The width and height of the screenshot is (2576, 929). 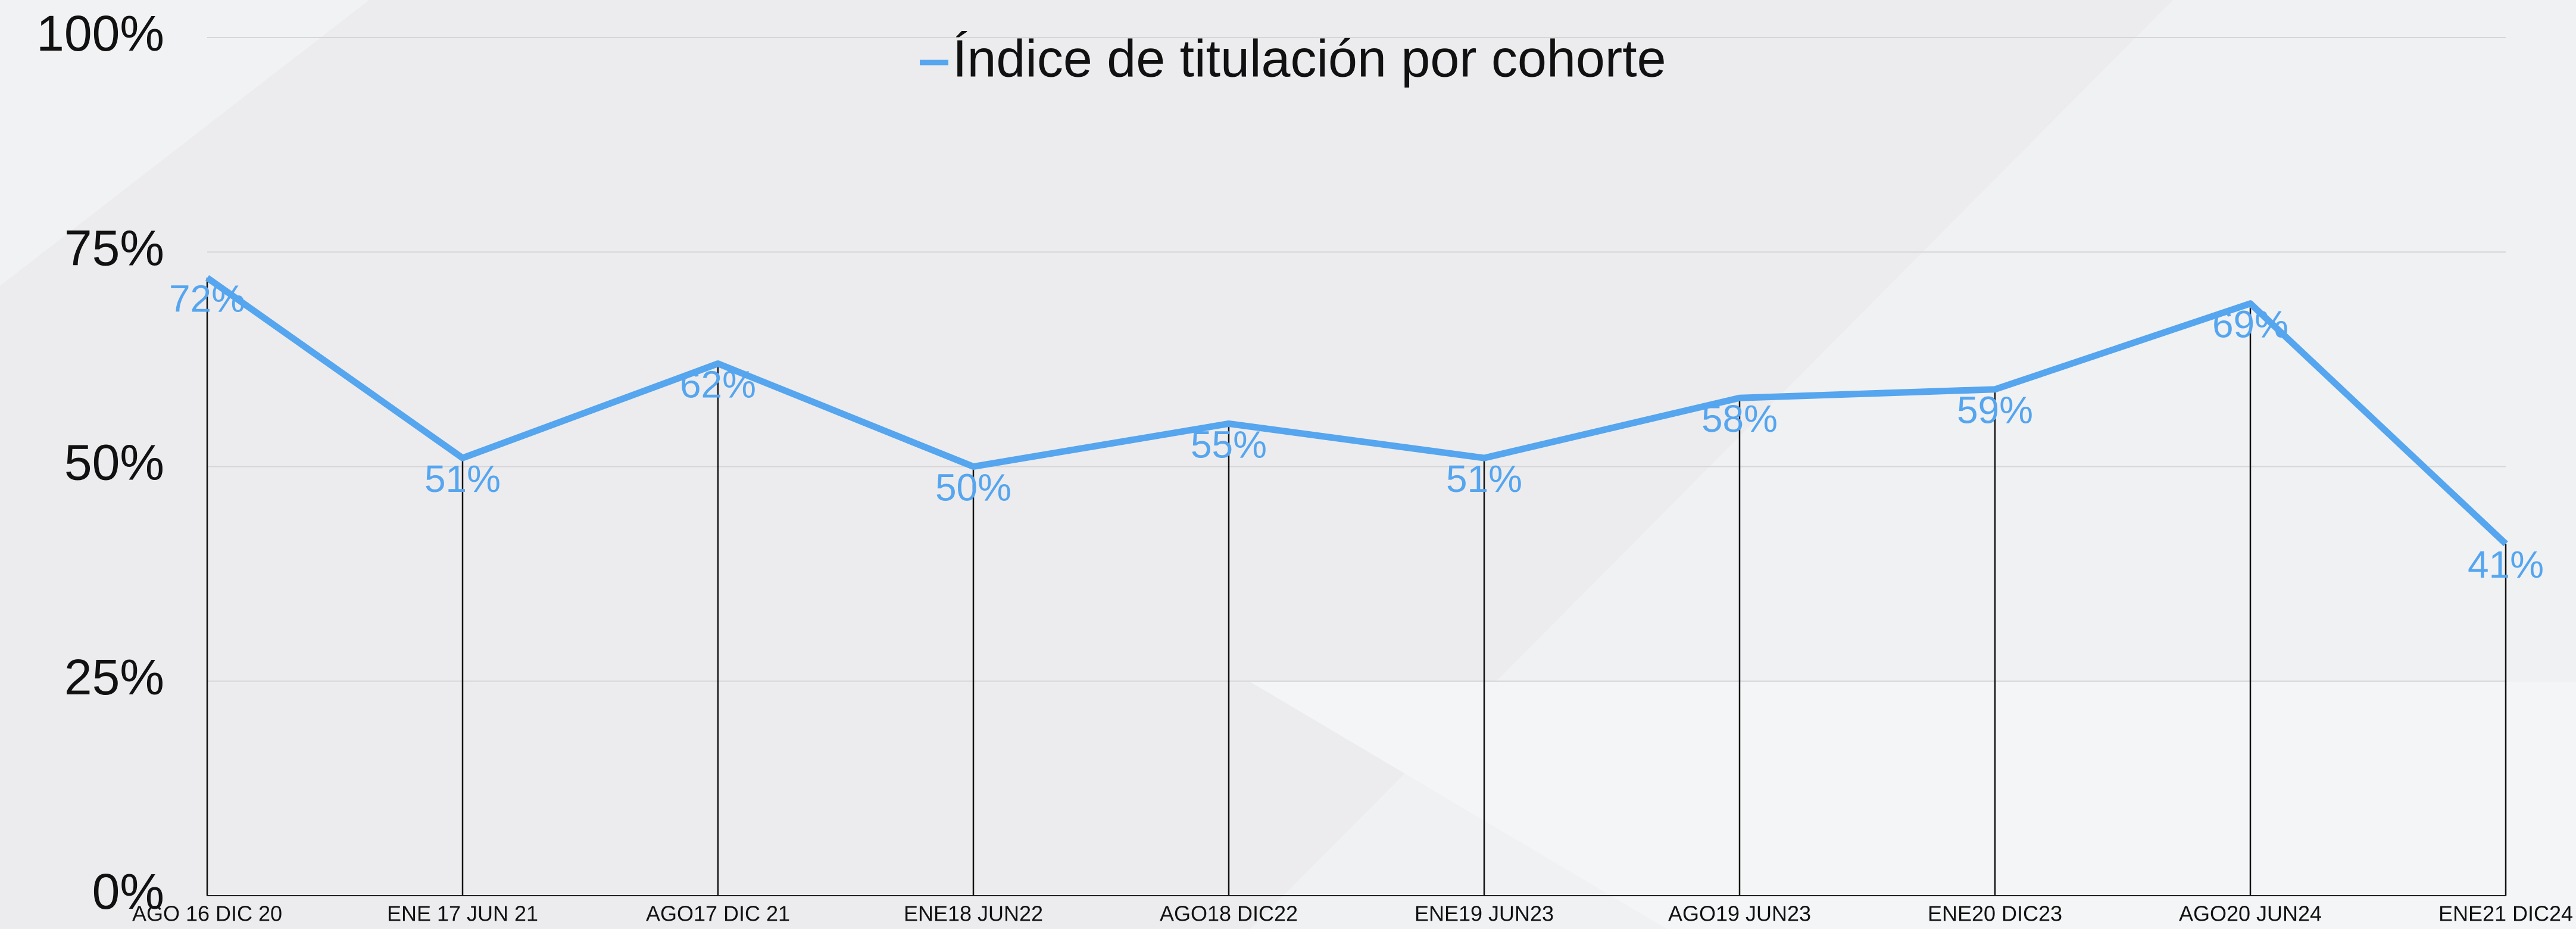 What do you see at coordinates (2250, 914) in the screenshot?
I see `x-tick-label: AGO20 JUN24` at bounding box center [2250, 914].